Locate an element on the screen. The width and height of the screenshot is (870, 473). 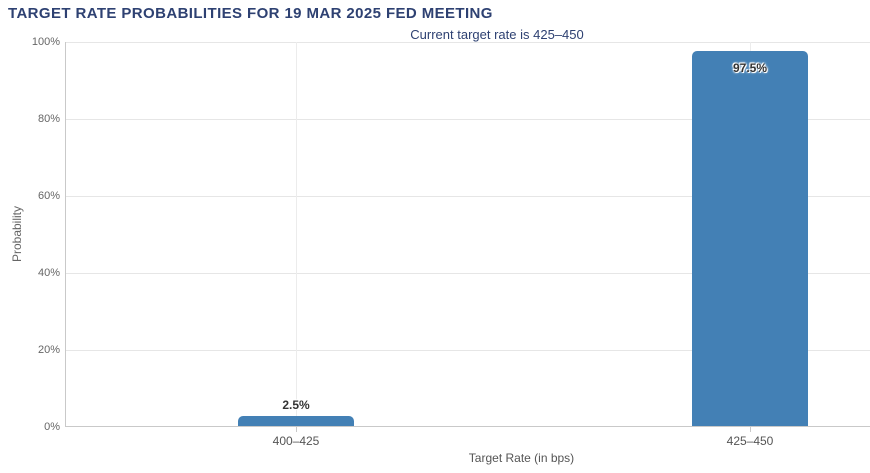
bar-value-label-425-450: 97.5% is located at coordinates (750, 68).